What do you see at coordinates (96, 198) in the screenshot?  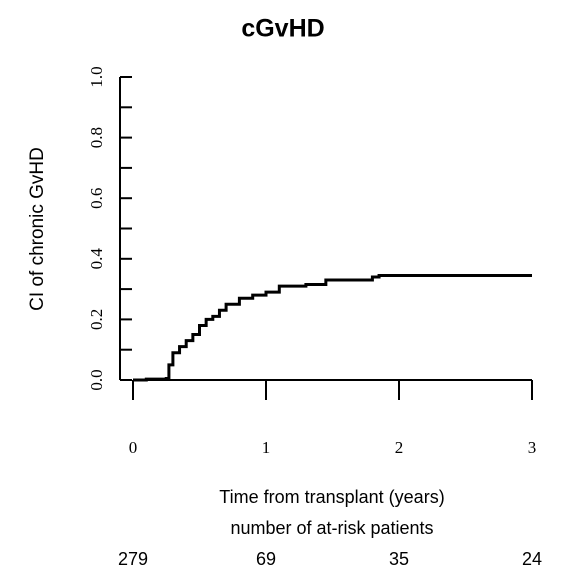 I see `y-tick-label: 0.6` at bounding box center [96, 198].